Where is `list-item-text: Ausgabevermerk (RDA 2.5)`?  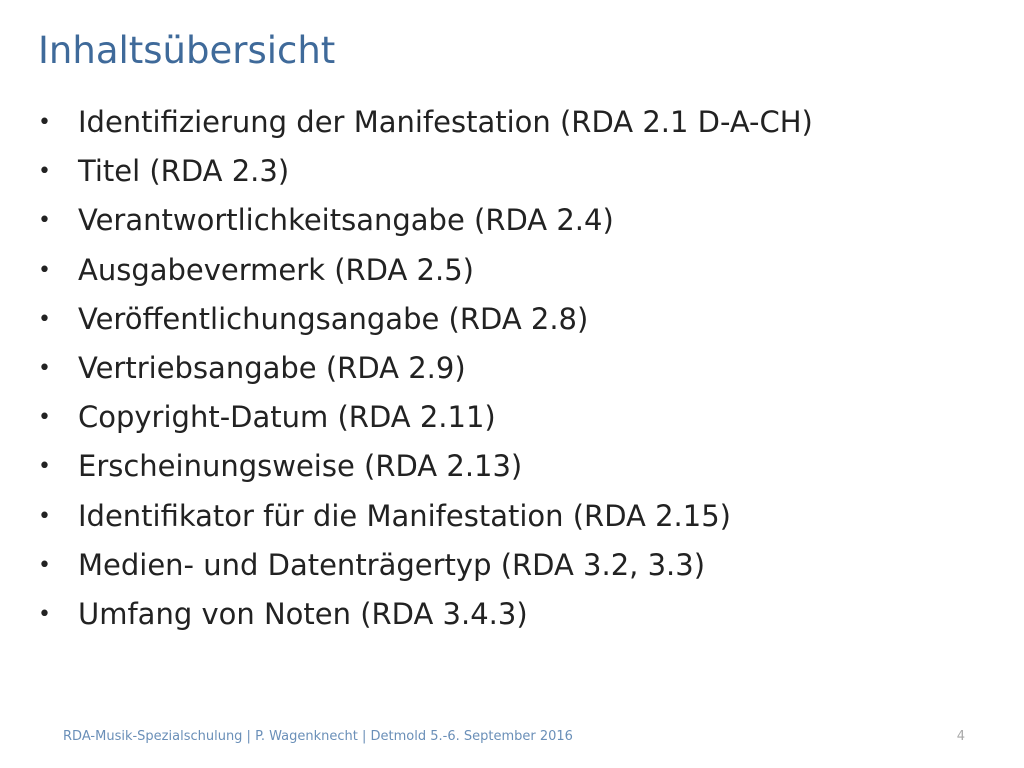 list-item-text: Ausgabevermerk (RDA 2.5) is located at coordinates (276, 269).